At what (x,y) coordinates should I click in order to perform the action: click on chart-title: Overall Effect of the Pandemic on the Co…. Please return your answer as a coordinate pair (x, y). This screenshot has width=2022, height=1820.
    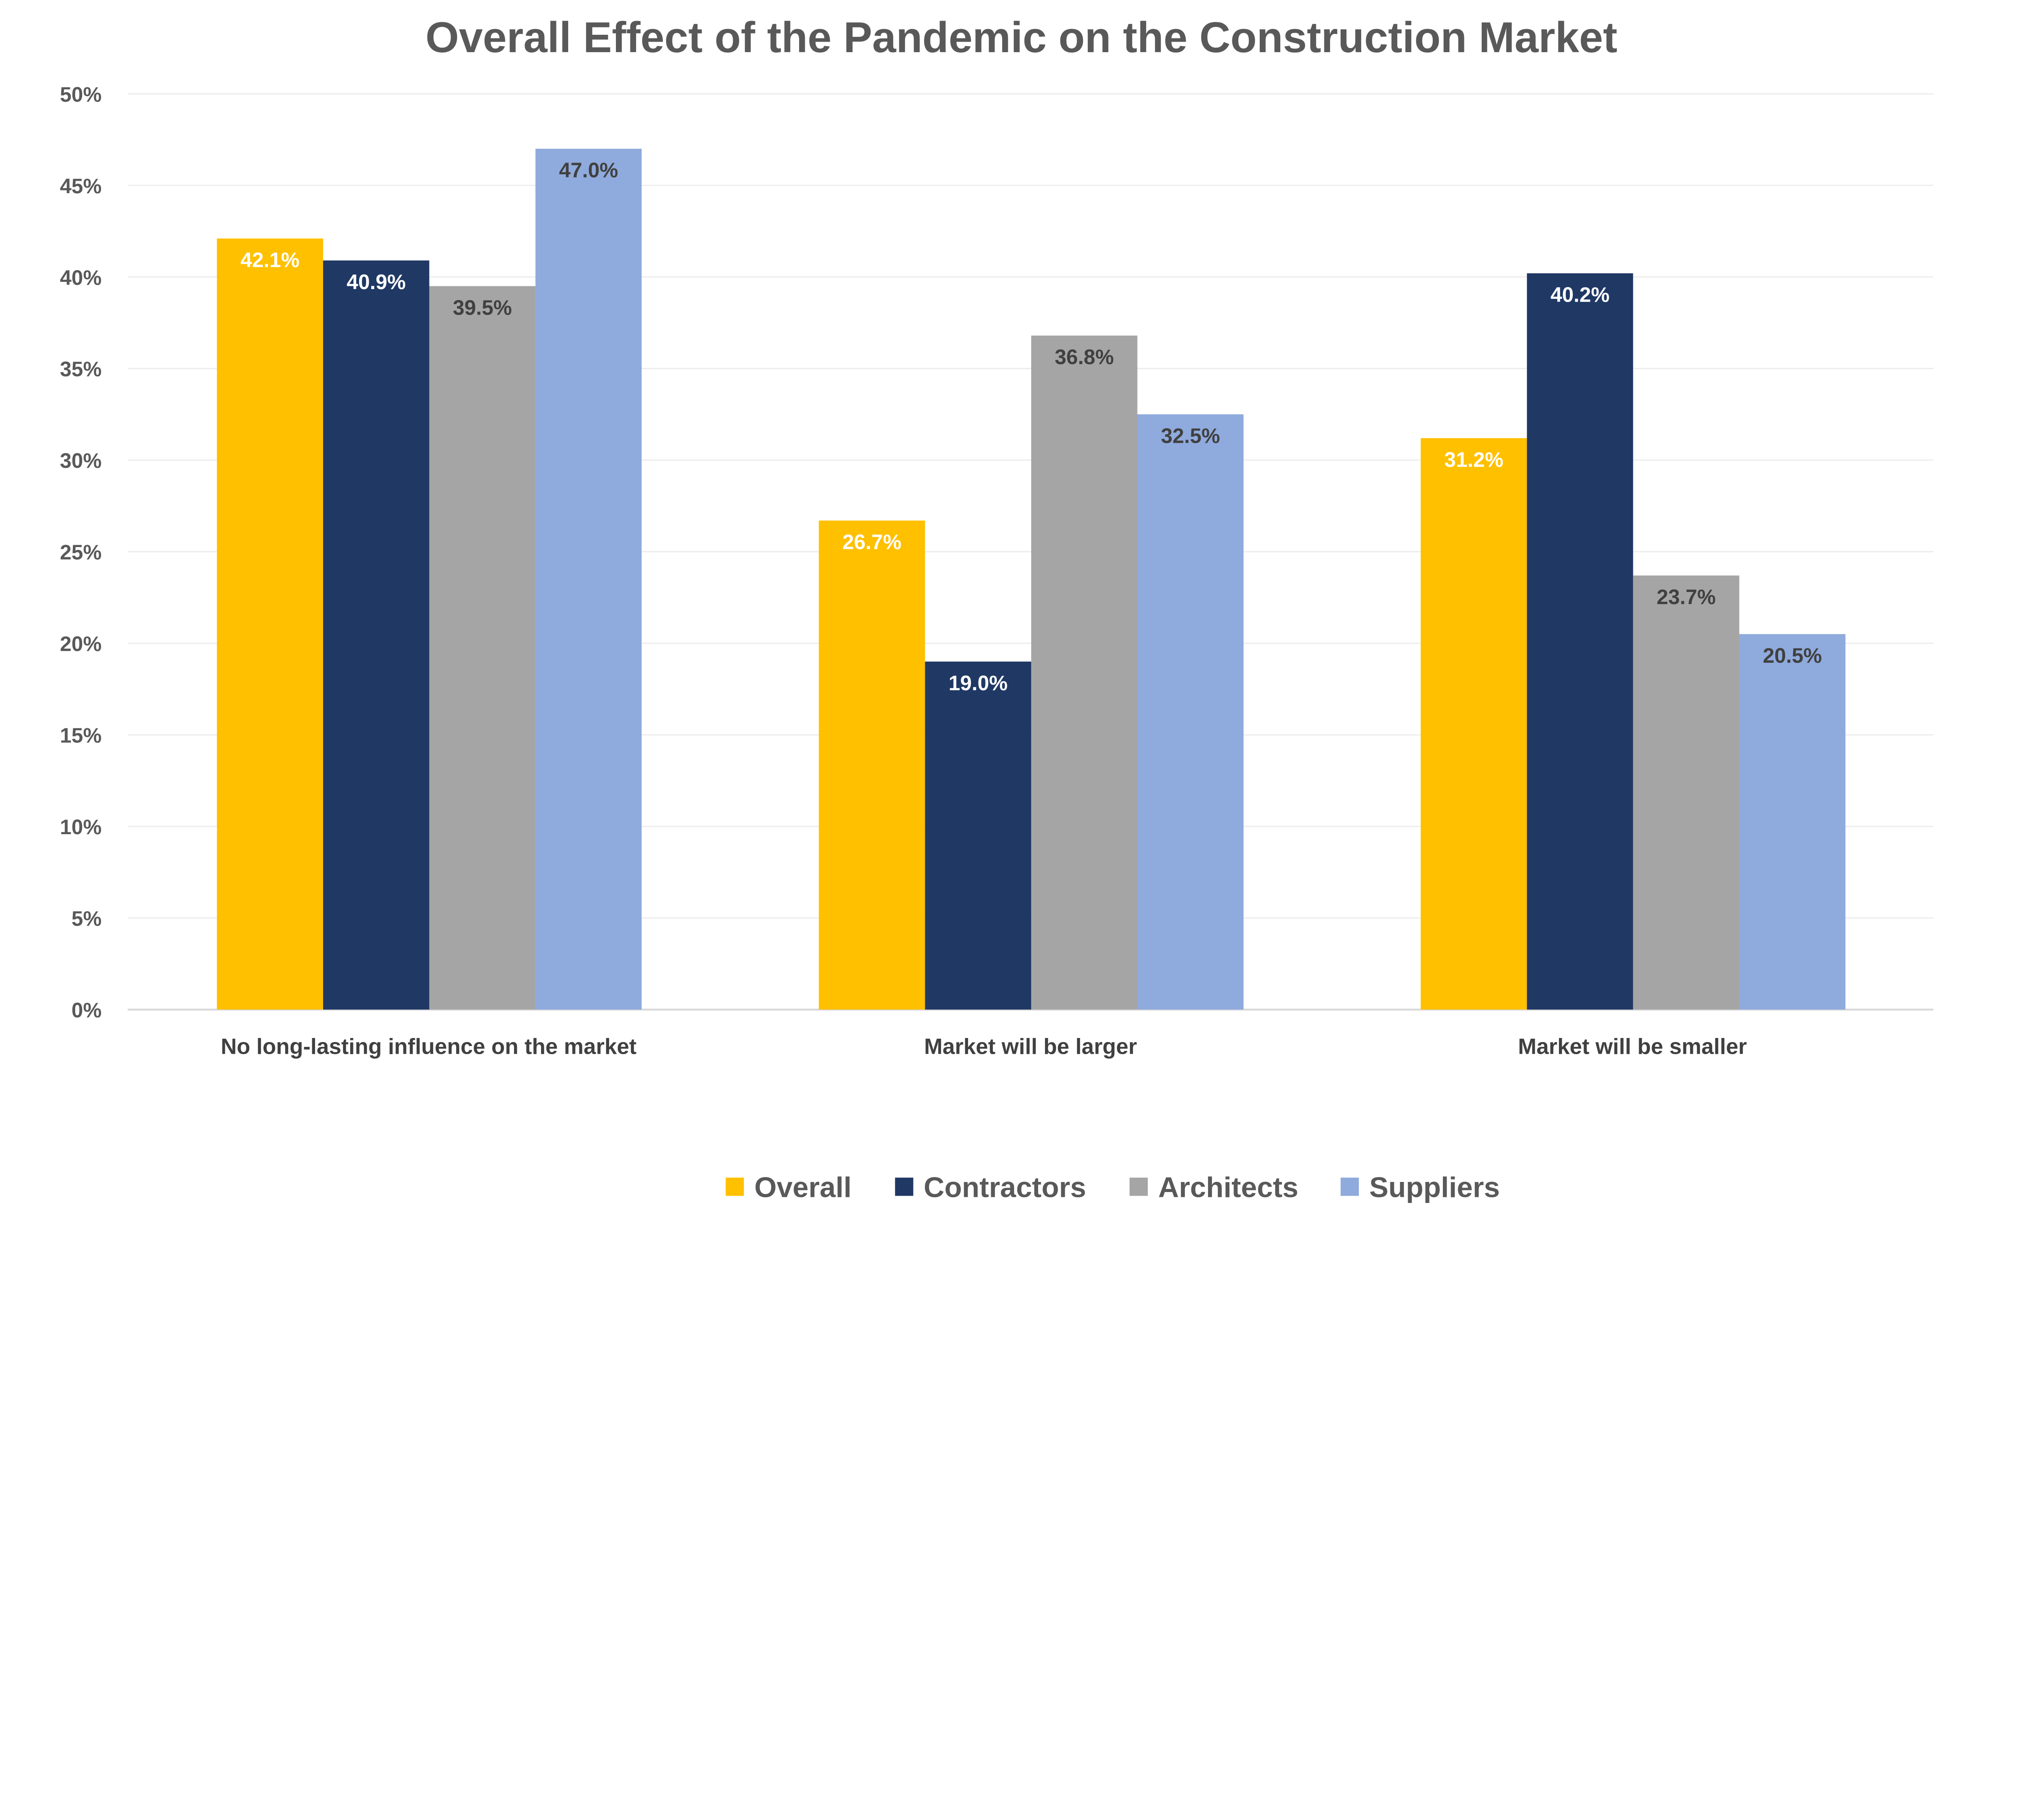
    Looking at the image, I should click on (1021, 37).